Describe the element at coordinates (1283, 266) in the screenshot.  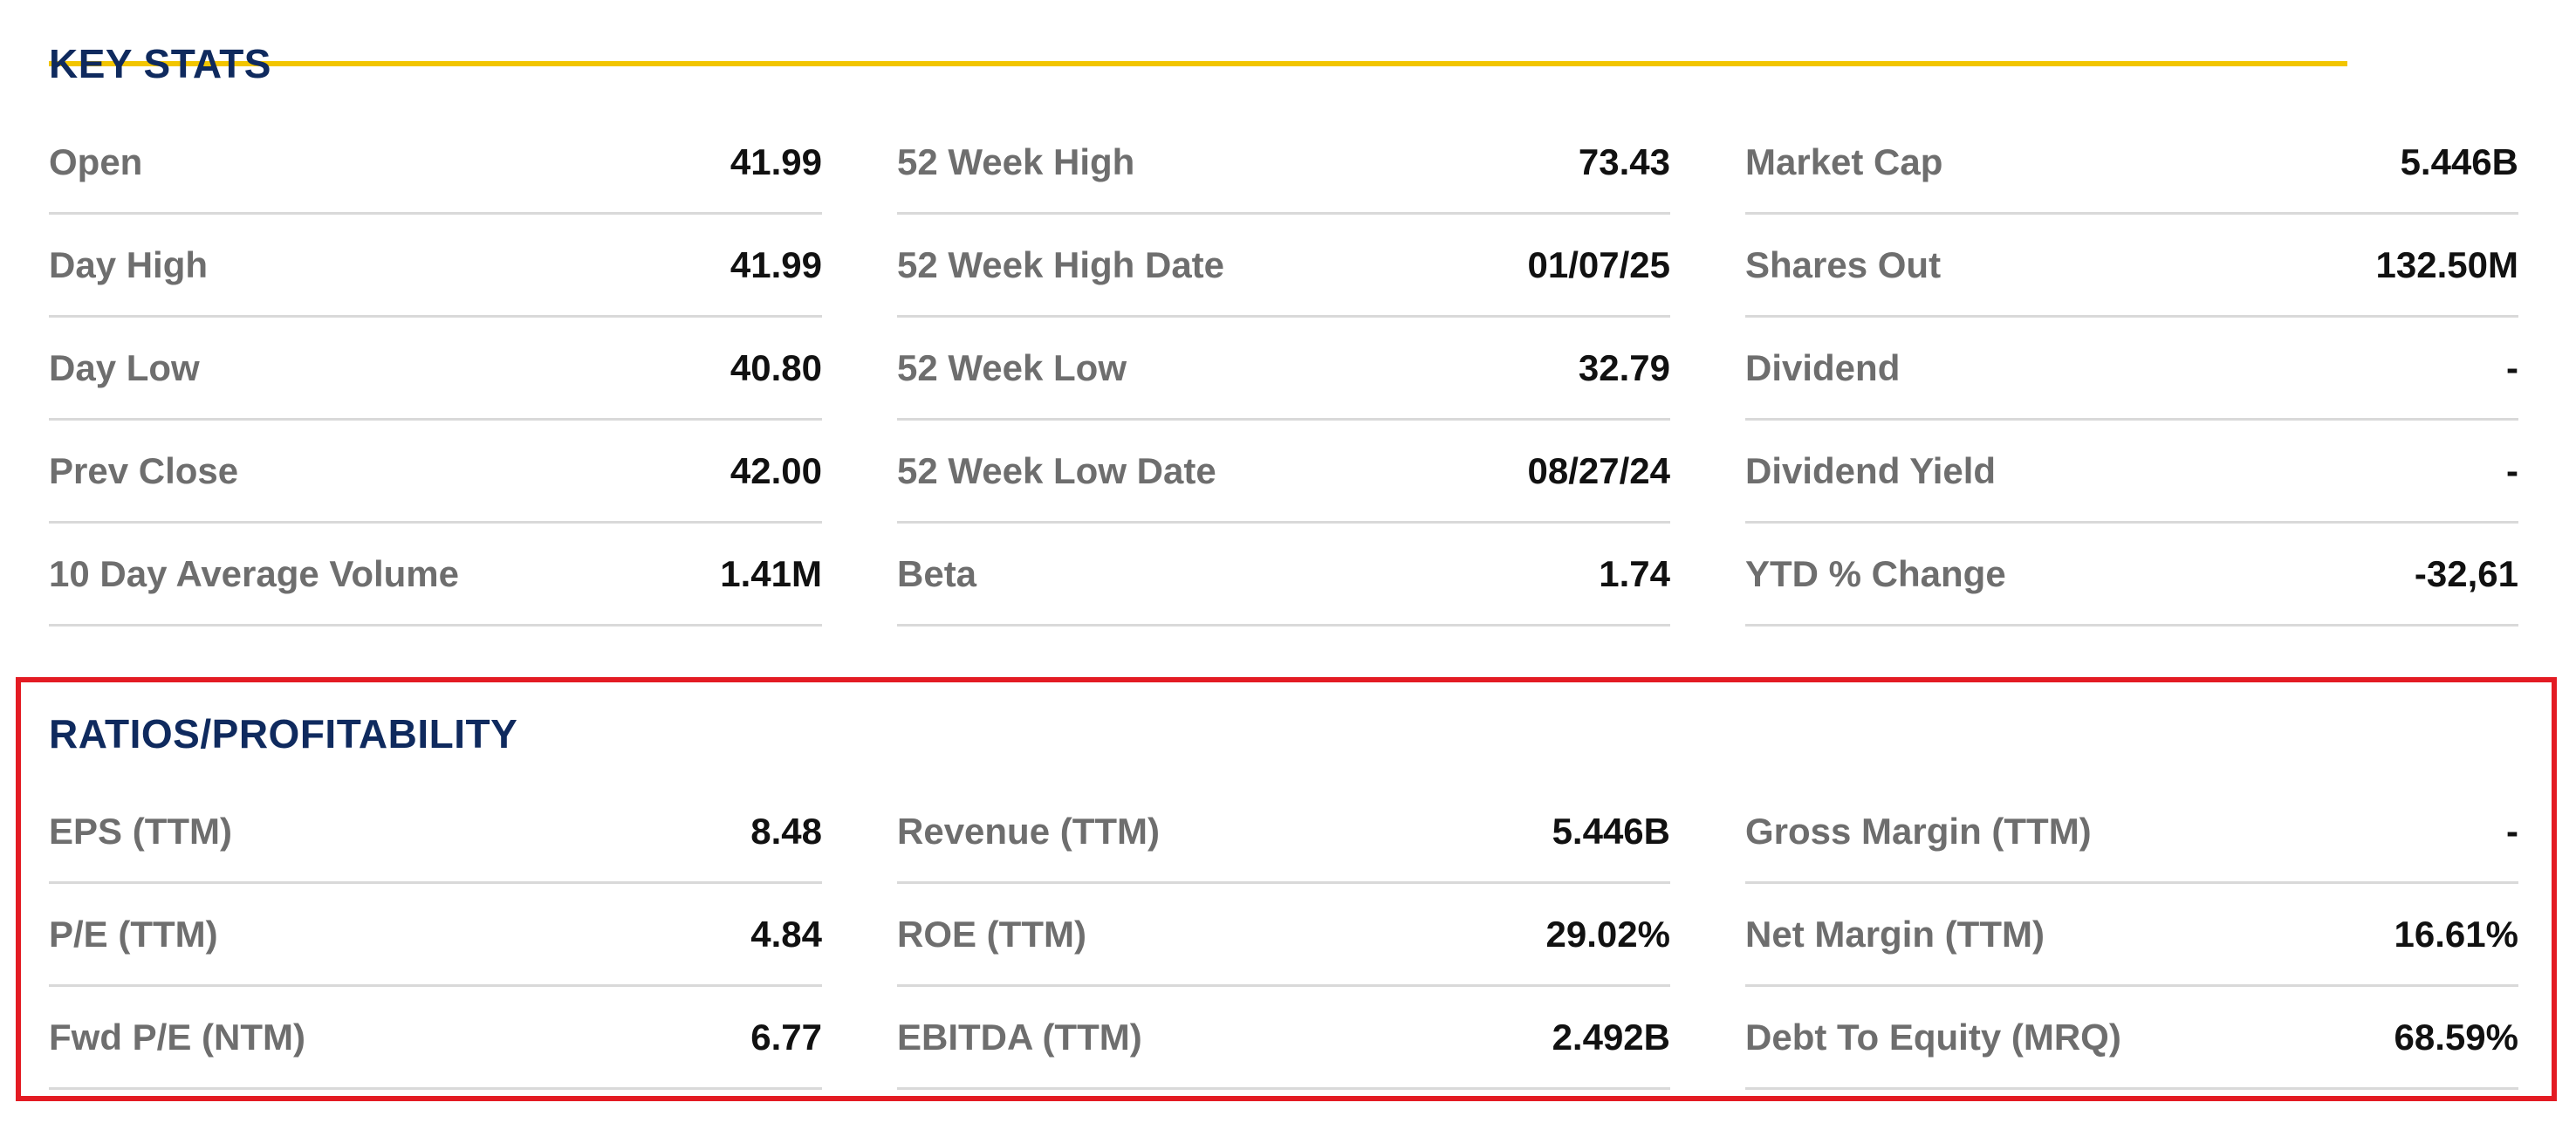
I see `stat-row-52wk-high-date: 52 Week High Date 01/07/25` at that location.